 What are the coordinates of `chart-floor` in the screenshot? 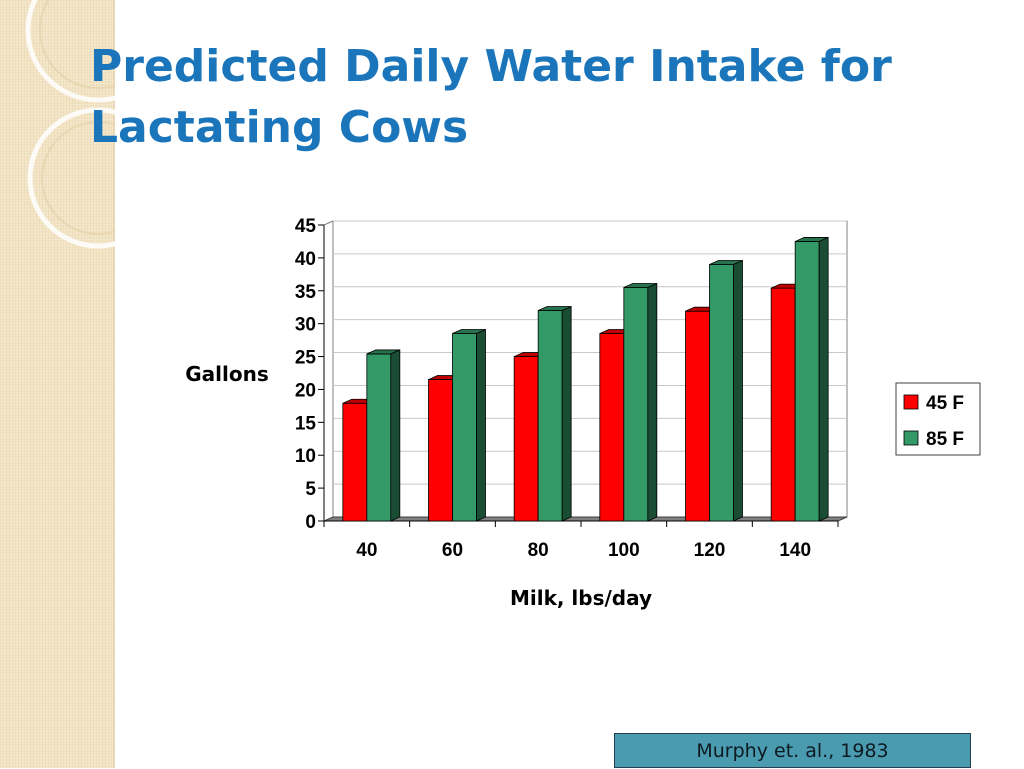 It's located at (585, 519).